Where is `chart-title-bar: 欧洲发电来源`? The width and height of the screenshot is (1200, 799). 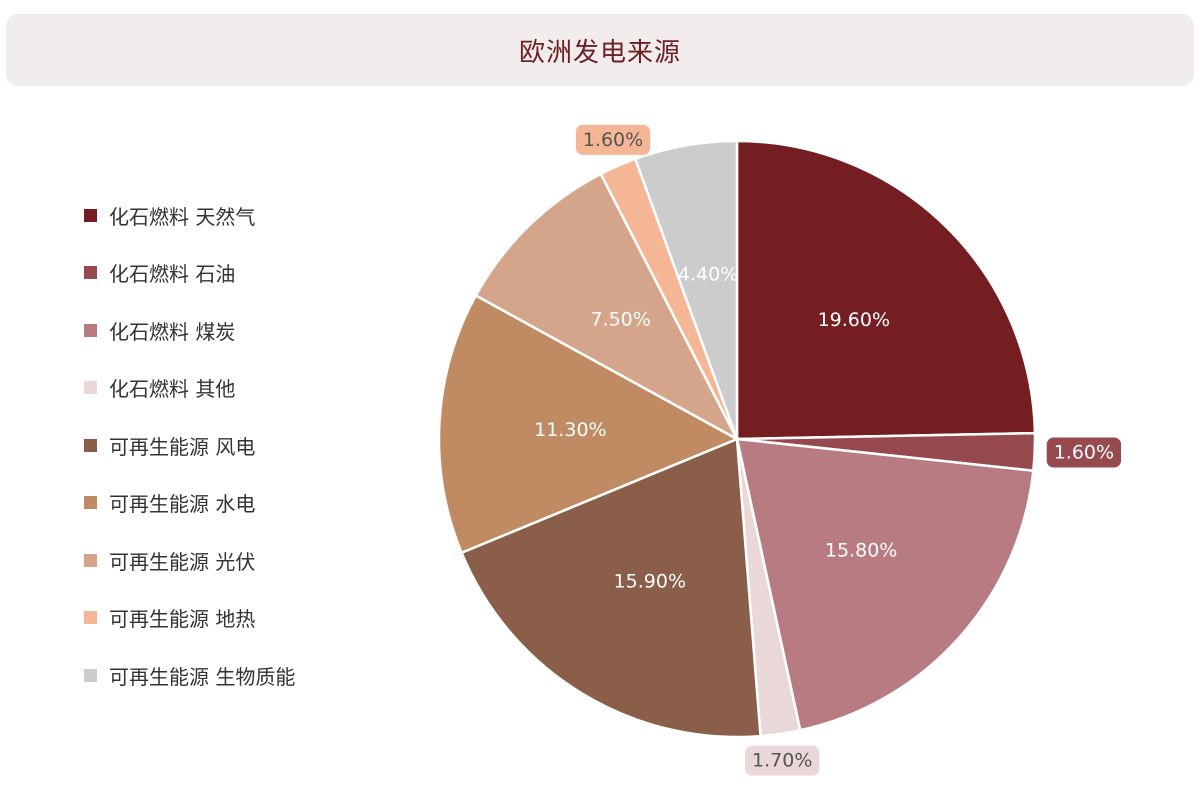 chart-title-bar: 欧洲发电来源 is located at coordinates (600, 50).